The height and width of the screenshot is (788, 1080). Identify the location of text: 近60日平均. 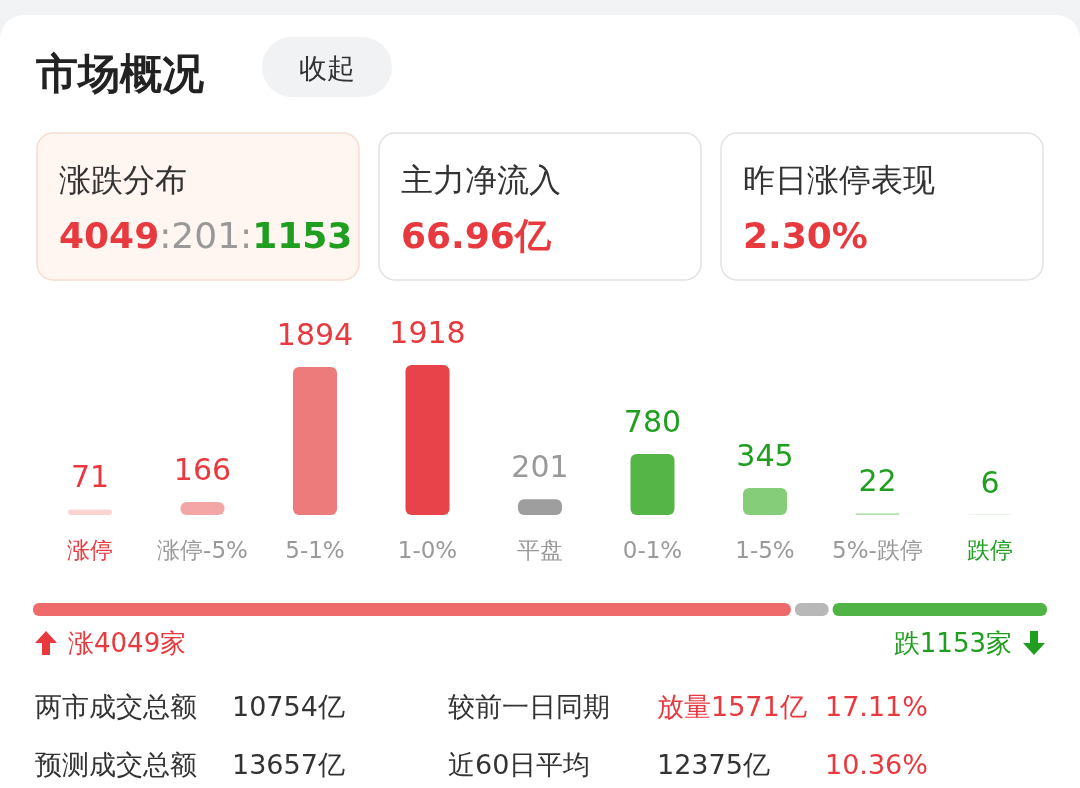
(519, 764).